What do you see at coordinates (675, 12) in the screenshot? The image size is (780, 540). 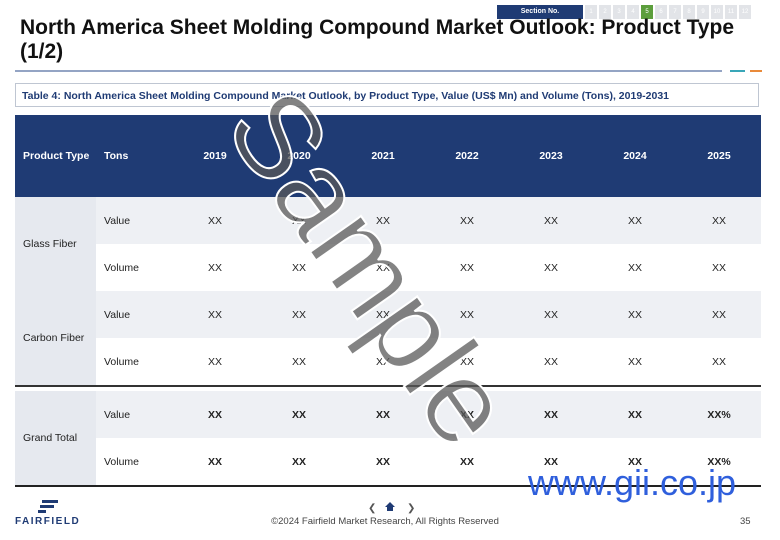 I see `section-number: 7` at bounding box center [675, 12].